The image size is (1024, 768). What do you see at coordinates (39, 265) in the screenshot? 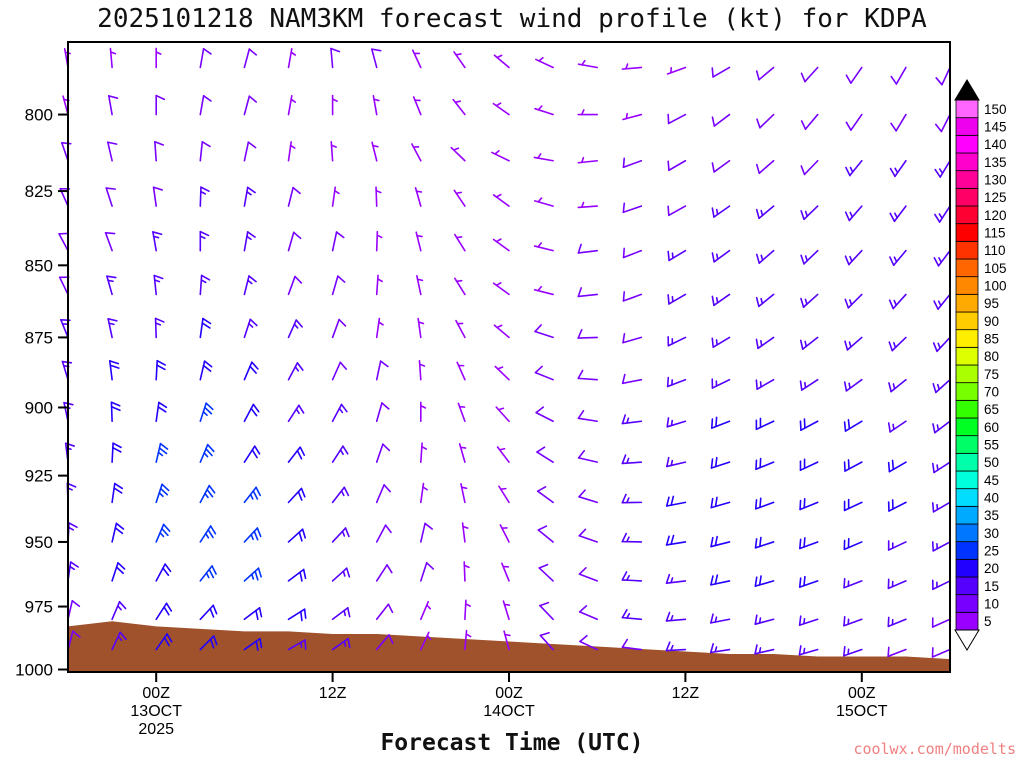
I see `y-tick-label: 850` at bounding box center [39, 265].